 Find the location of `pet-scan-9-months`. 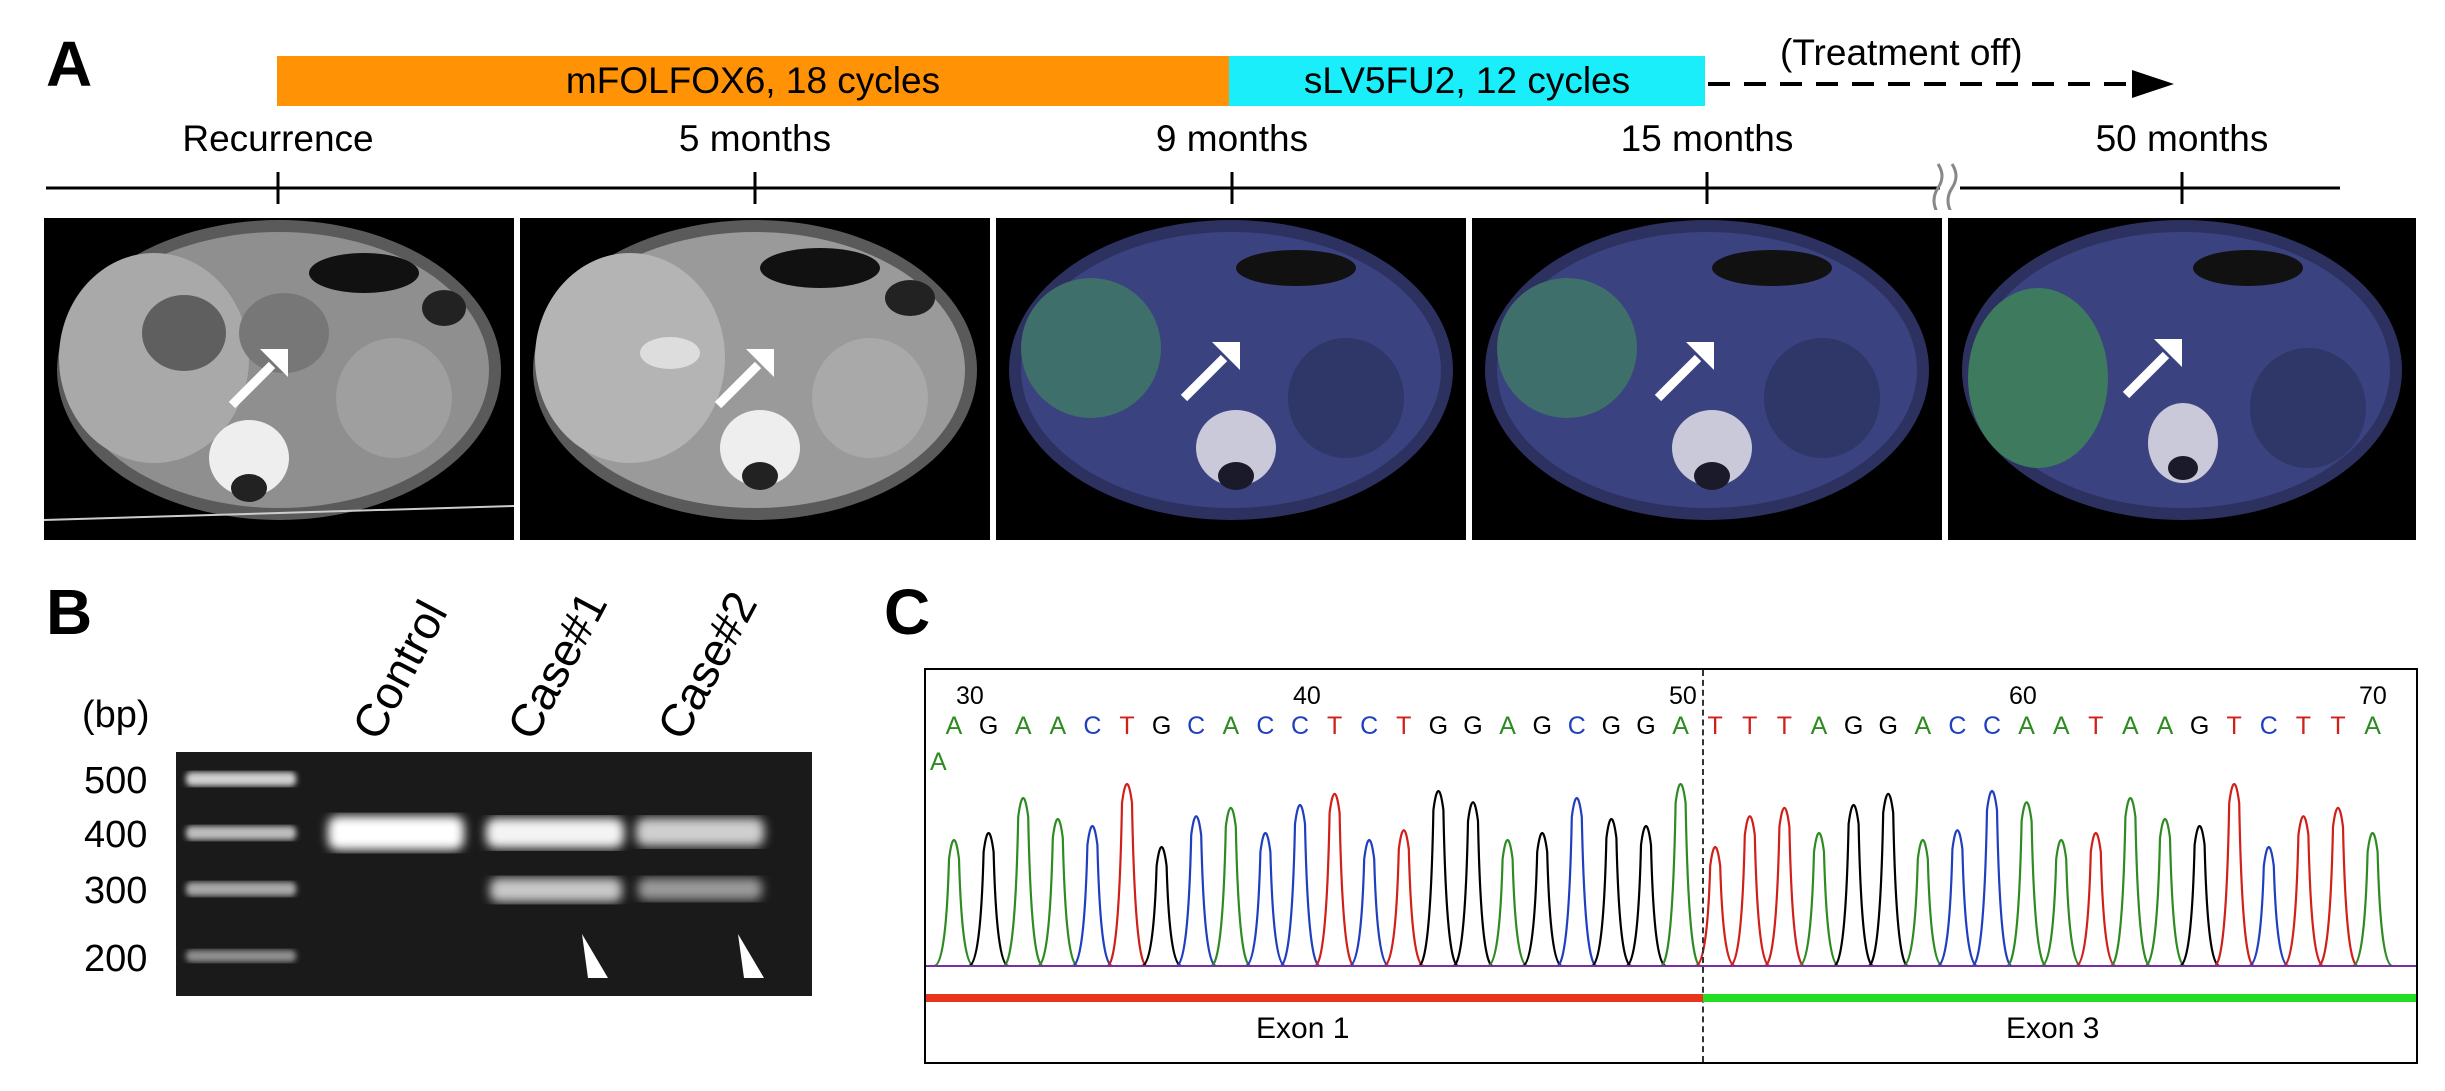

pet-scan-9-months is located at coordinates (1231, 379).